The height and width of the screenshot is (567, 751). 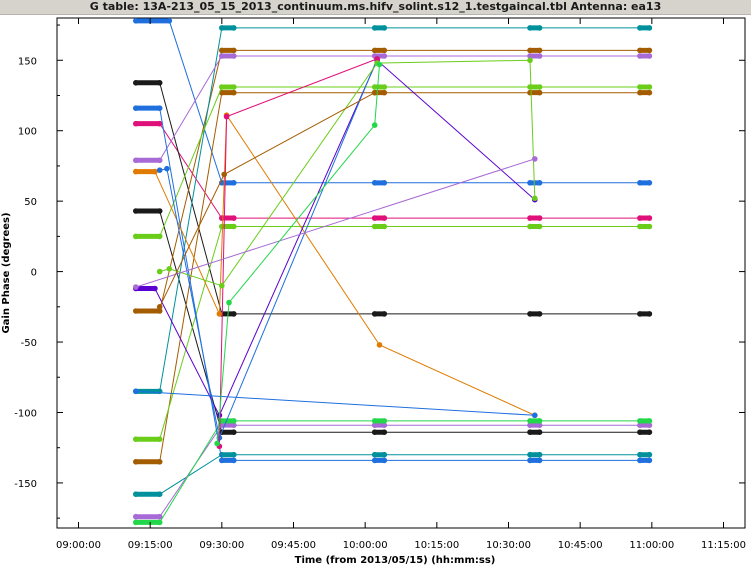 What do you see at coordinates (651, 545) in the screenshot?
I see `x-tick-label: 11:00:00` at bounding box center [651, 545].